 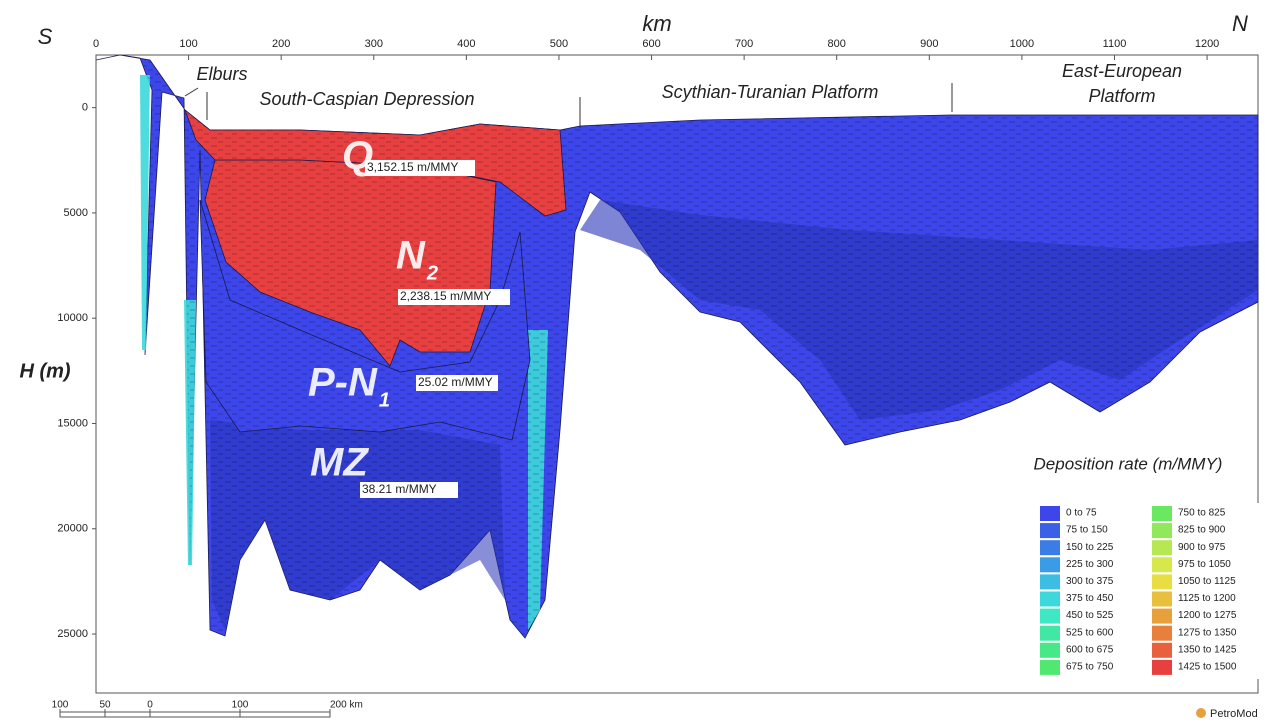 I want to click on y-tick-label: 0, so click(x=85, y=108).